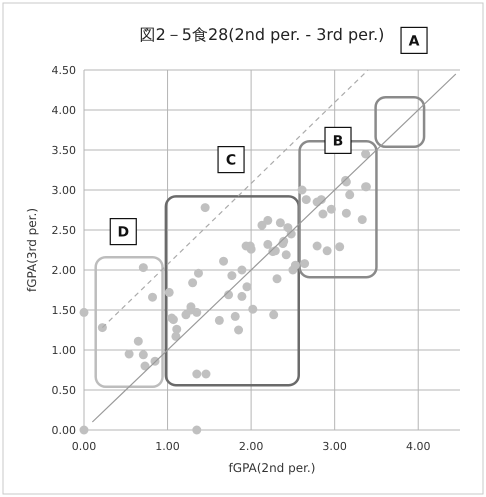 The width and height of the screenshot is (486, 497). What do you see at coordinates (64, 390) in the screenshot?
I see `y-tick-label: 0.50` at bounding box center [64, 390].